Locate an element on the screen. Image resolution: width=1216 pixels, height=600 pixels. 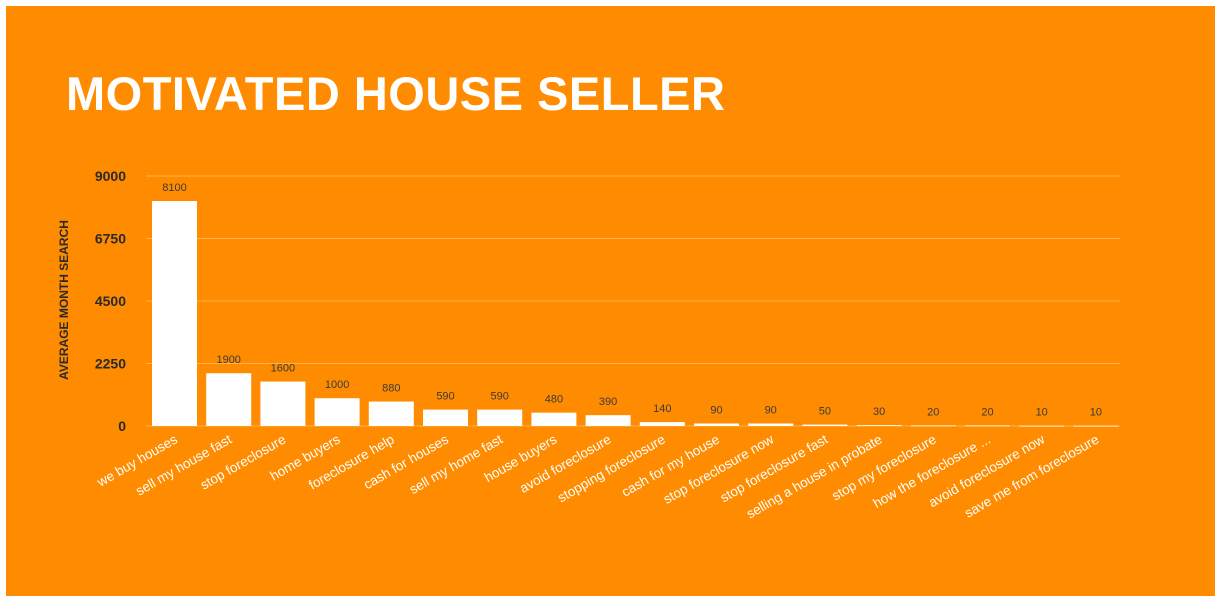
y-tick-label: 0 is located at coordinates (122, 426).